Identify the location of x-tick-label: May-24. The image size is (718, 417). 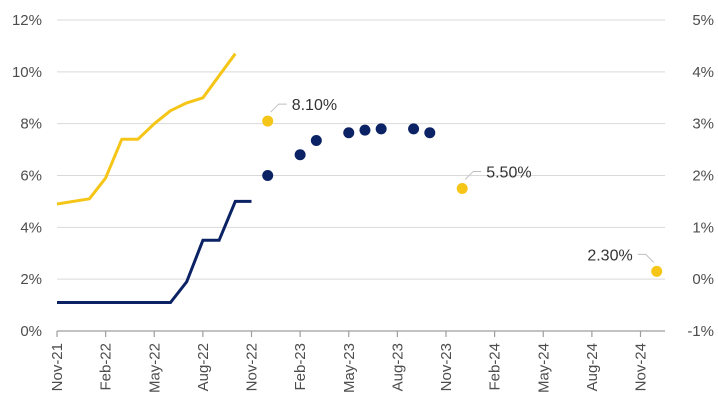
(543, 368).